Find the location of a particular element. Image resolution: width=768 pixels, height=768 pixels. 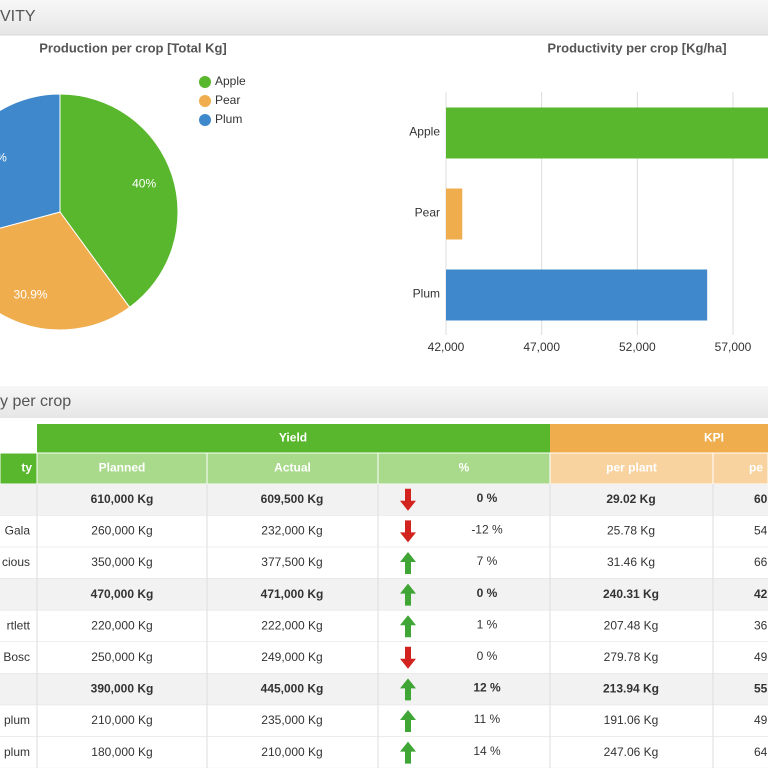

percent: 12 % is located at coordinates (487, 688).